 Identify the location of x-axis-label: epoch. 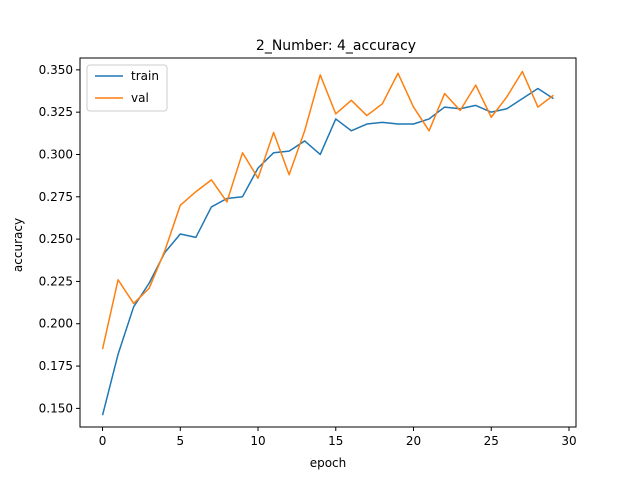
(328, 463).